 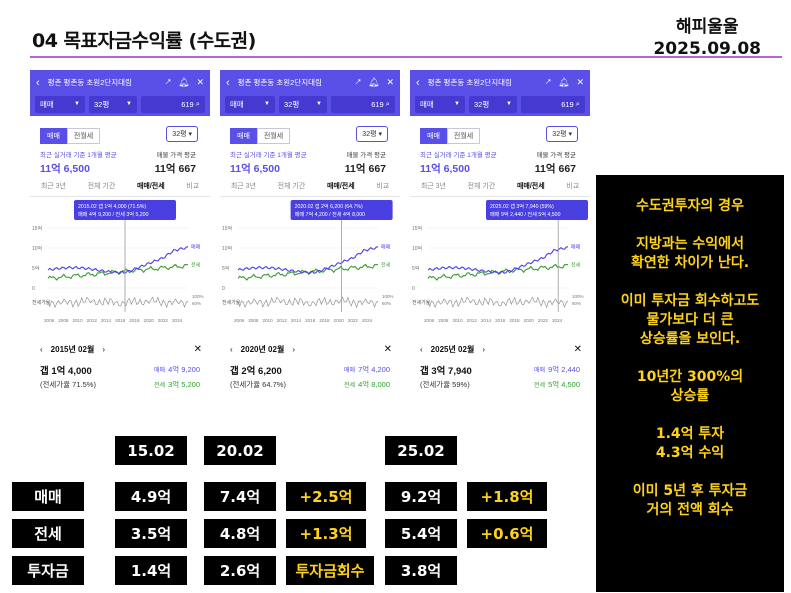 I want to click on gap-value: 갭 3억 7,940, so click(x=446, y=371).